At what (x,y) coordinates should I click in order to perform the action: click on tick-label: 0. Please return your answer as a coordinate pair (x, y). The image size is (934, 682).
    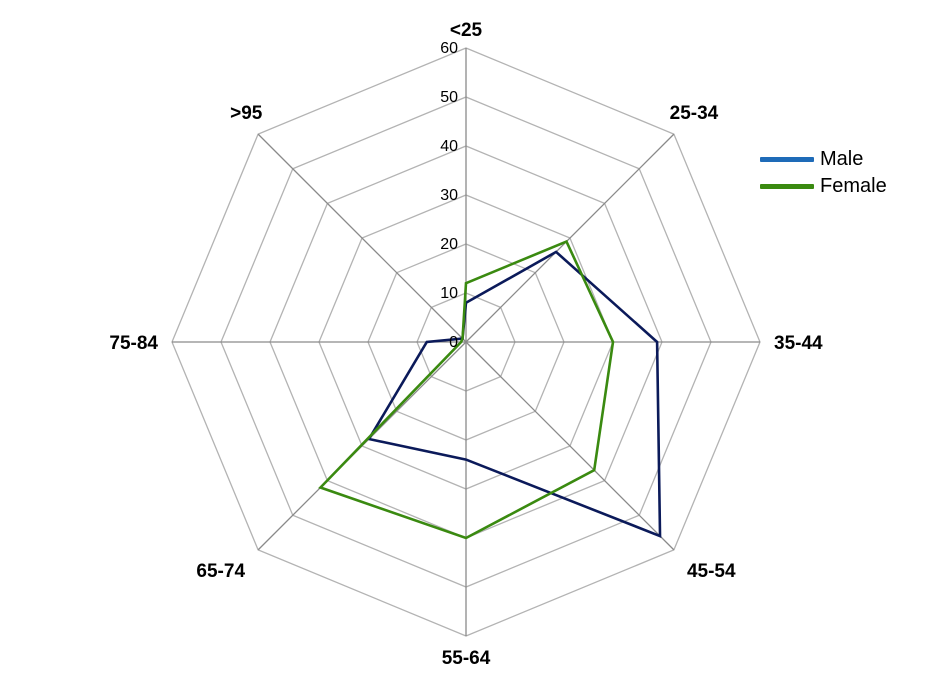
    Looking at the image, I should click on (453, 342).